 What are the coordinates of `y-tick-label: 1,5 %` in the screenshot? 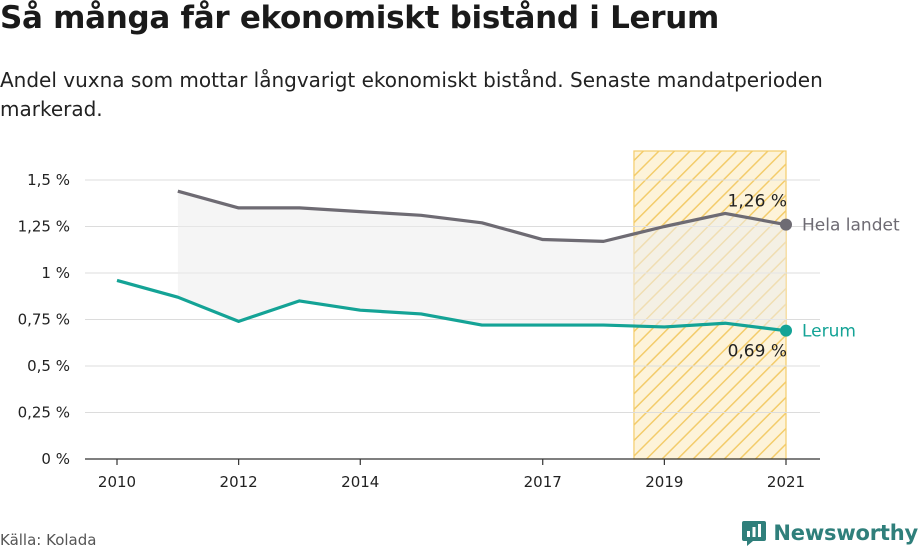 It's located at (48, 180).